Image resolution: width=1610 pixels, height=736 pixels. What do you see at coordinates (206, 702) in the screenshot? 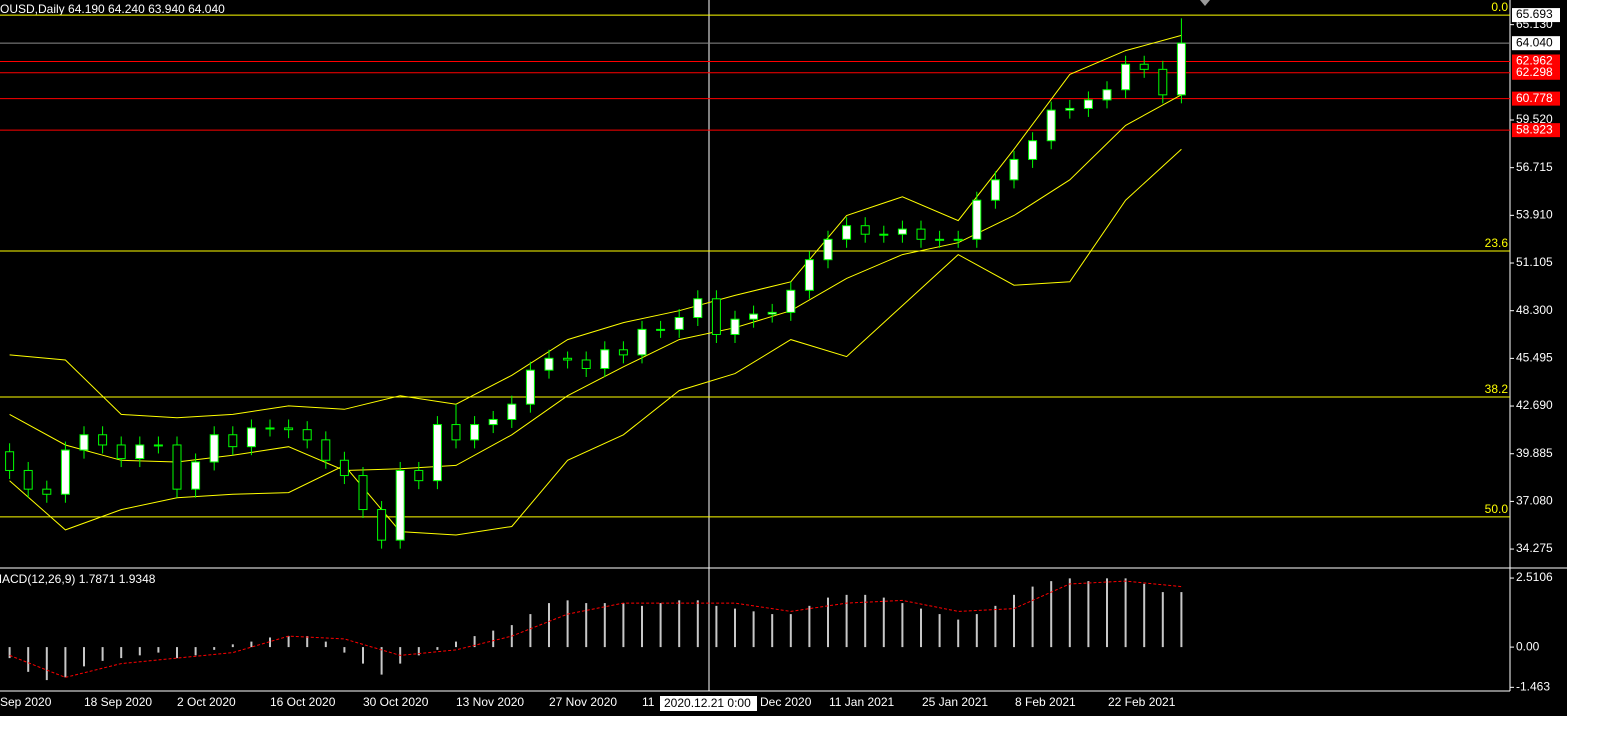
I see `x-tick-label: 2 Oct 2020` at bounding box center [206, 702].